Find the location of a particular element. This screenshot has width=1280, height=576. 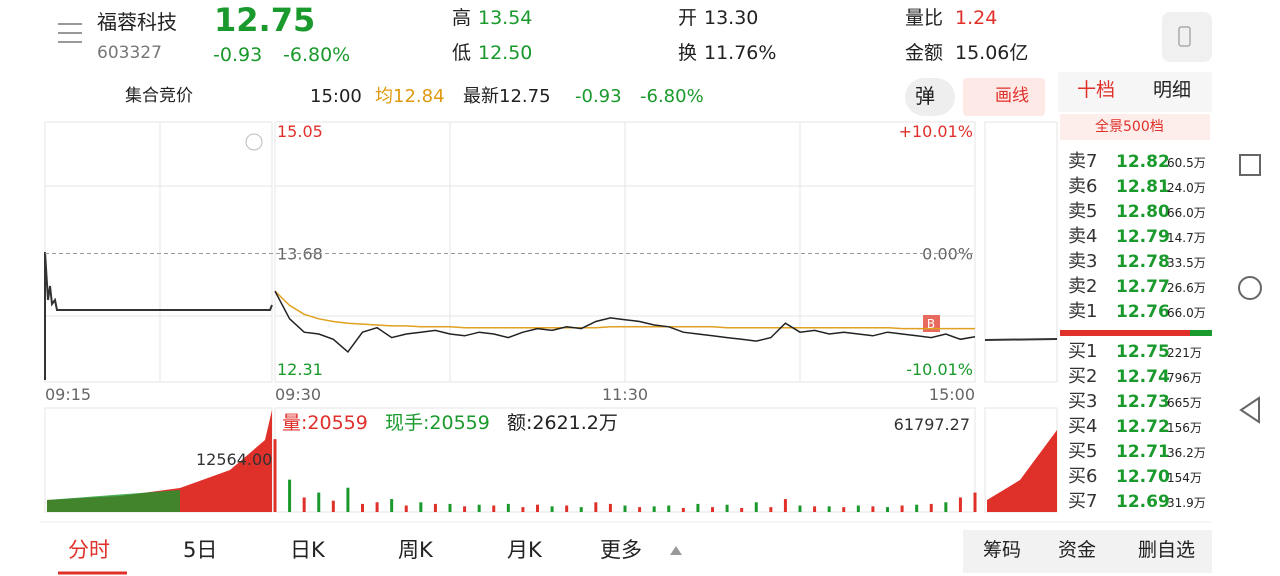

stock-name: 福蓉科技 is located at coordinates (137, 22).